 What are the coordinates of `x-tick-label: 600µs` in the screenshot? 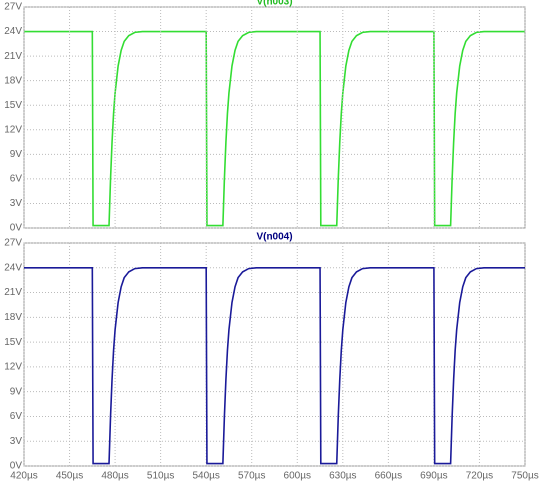 It's located at (297, 476).